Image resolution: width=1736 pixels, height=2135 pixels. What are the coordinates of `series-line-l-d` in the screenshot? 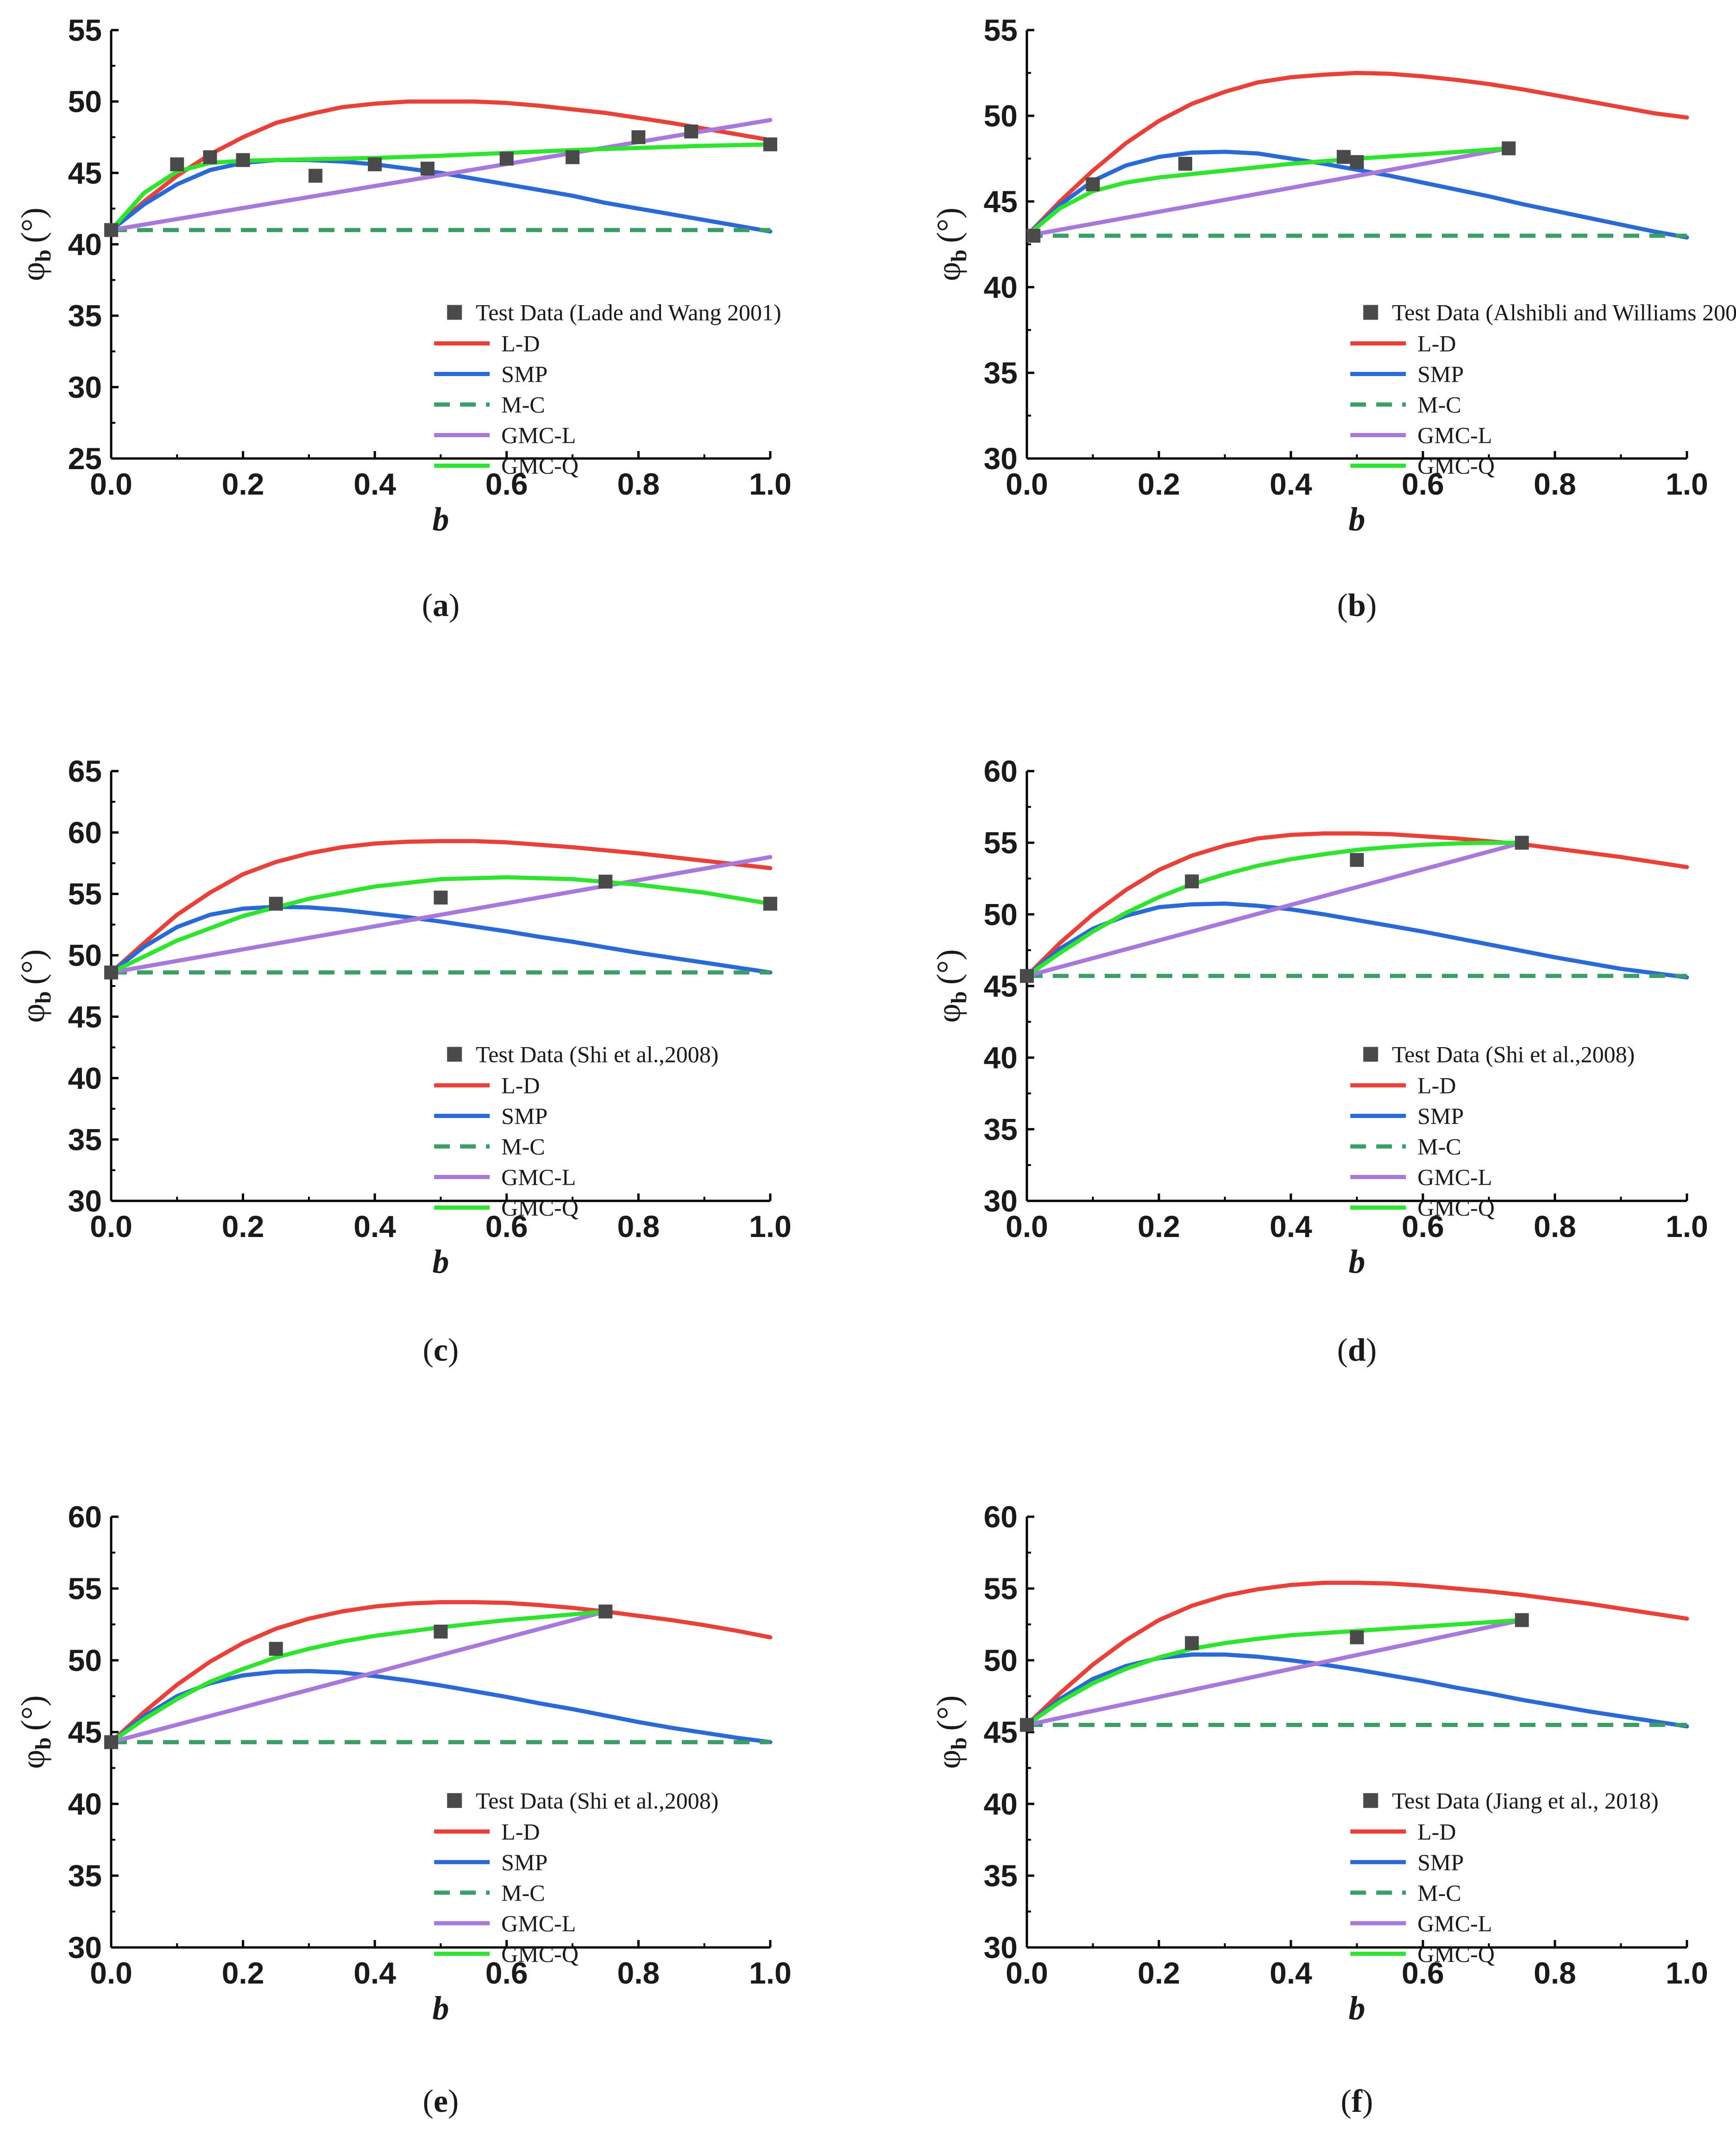 It's located at (442, 165).